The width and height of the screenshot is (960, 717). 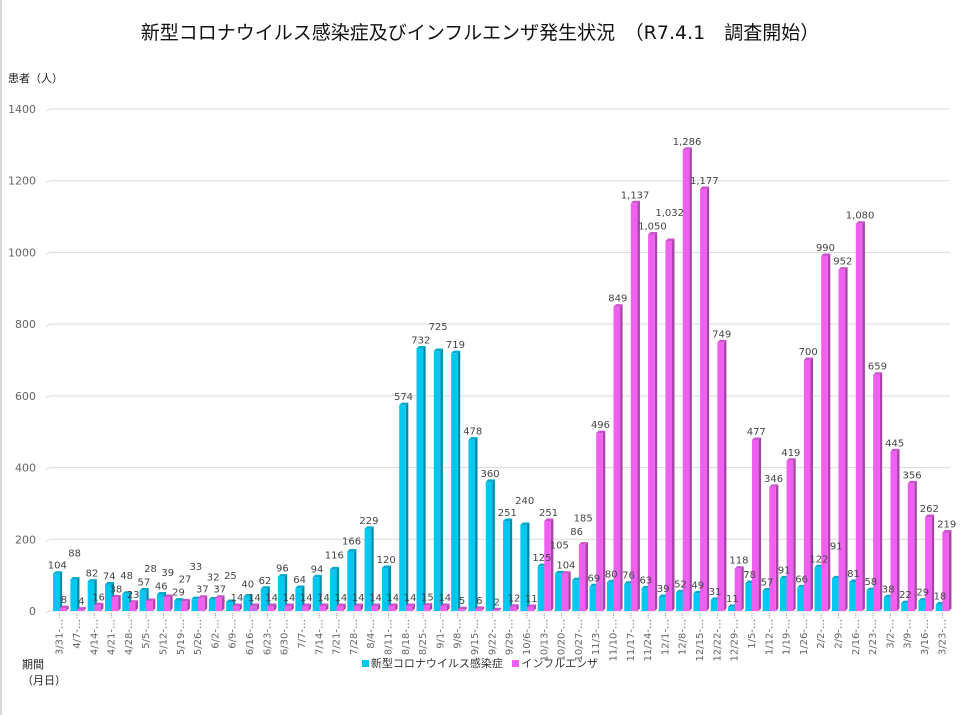 I want to click on data-label-covid: 69, so click(x=594, y=578).